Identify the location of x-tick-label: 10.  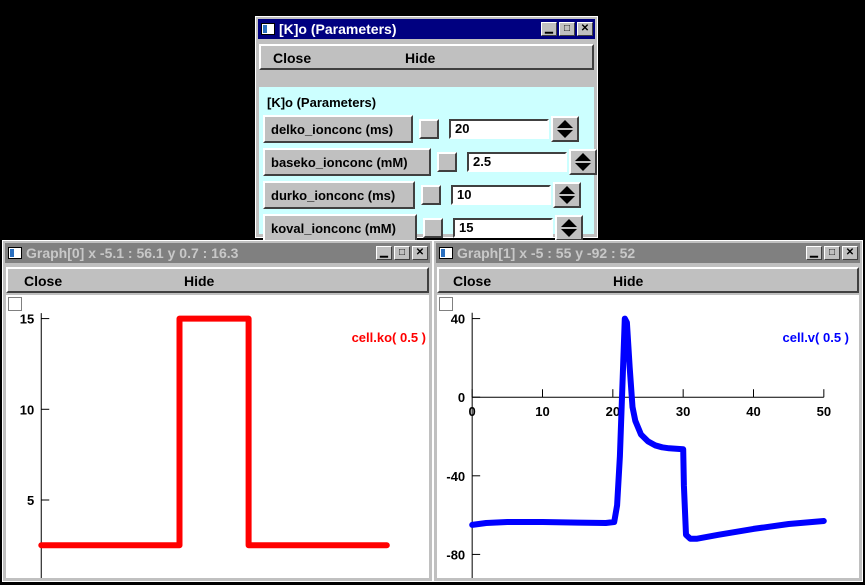
(542, 411).